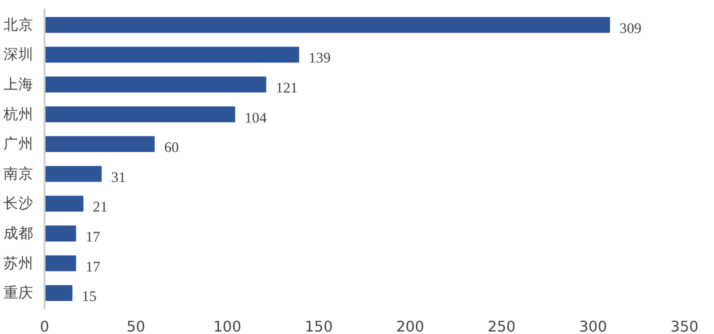  What do you see at coordinates (319, 58) in the screenshot?
I see `data-label: 139` at bounding box center [319, 58].